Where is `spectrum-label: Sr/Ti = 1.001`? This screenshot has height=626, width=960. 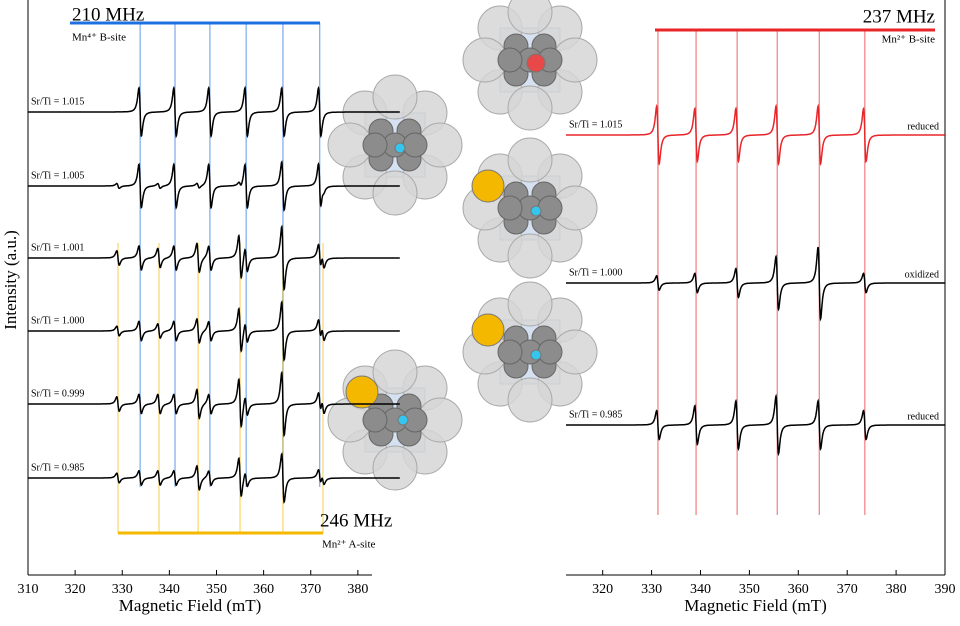
spectrum-label: Sr/Ti = 1.001 is located at coordinates (57, 247).